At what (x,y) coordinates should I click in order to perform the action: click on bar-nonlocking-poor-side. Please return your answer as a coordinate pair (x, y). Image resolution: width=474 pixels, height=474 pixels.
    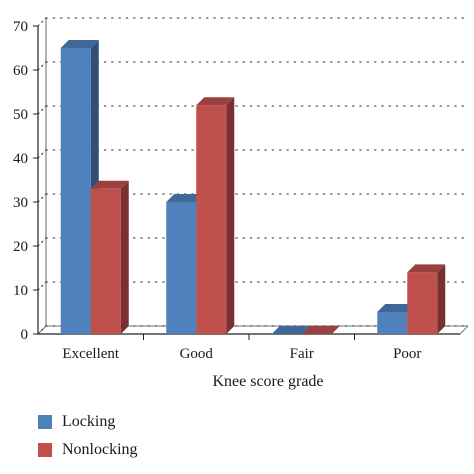
    Looking at the image, I should click on (441, 299).